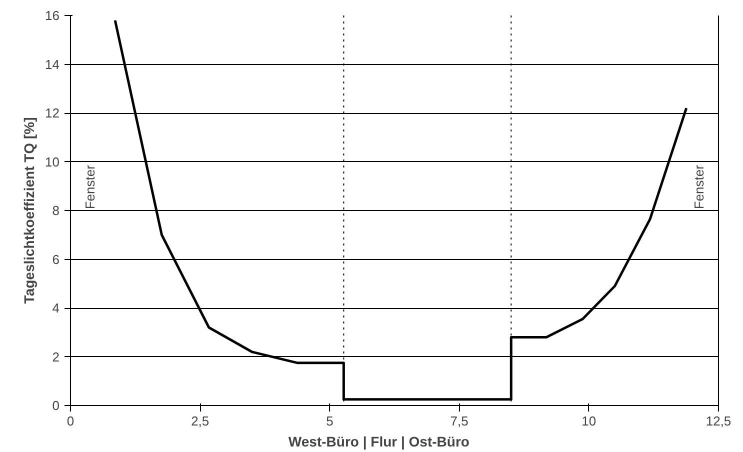 The height and width of the screenshot is (452, 743). I want to click on y-axis-title: Tageslichtkoeffizient TQ [%], so click(29, 210).